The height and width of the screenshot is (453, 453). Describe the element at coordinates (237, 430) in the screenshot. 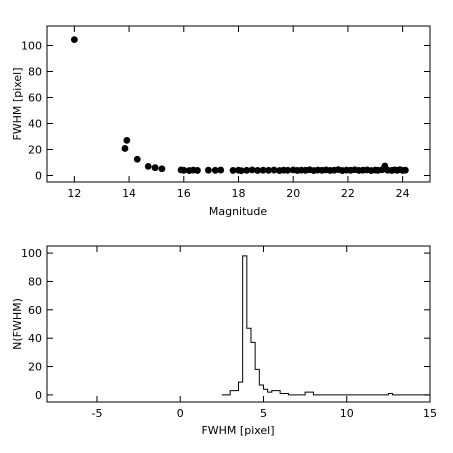

I see `histogram-x-axis-label: FWHM [pixel]` at that location.